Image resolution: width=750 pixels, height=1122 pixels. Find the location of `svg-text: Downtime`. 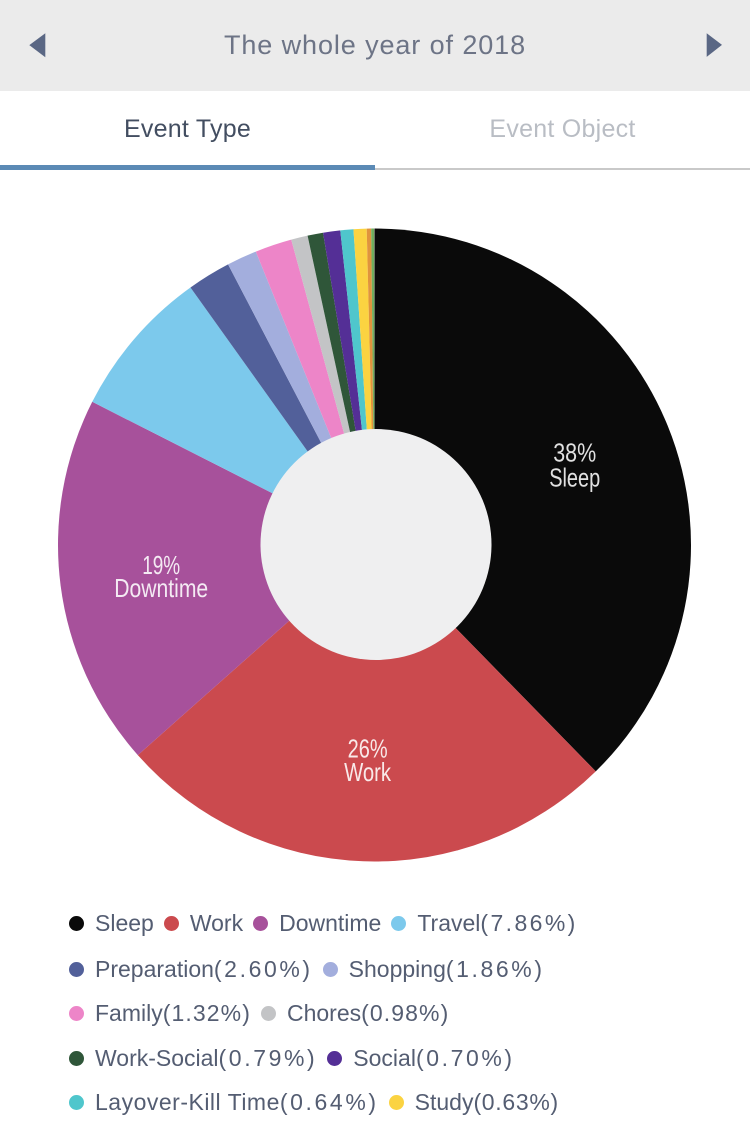

svg-text: Downtime is located at coordinates (161, 588).